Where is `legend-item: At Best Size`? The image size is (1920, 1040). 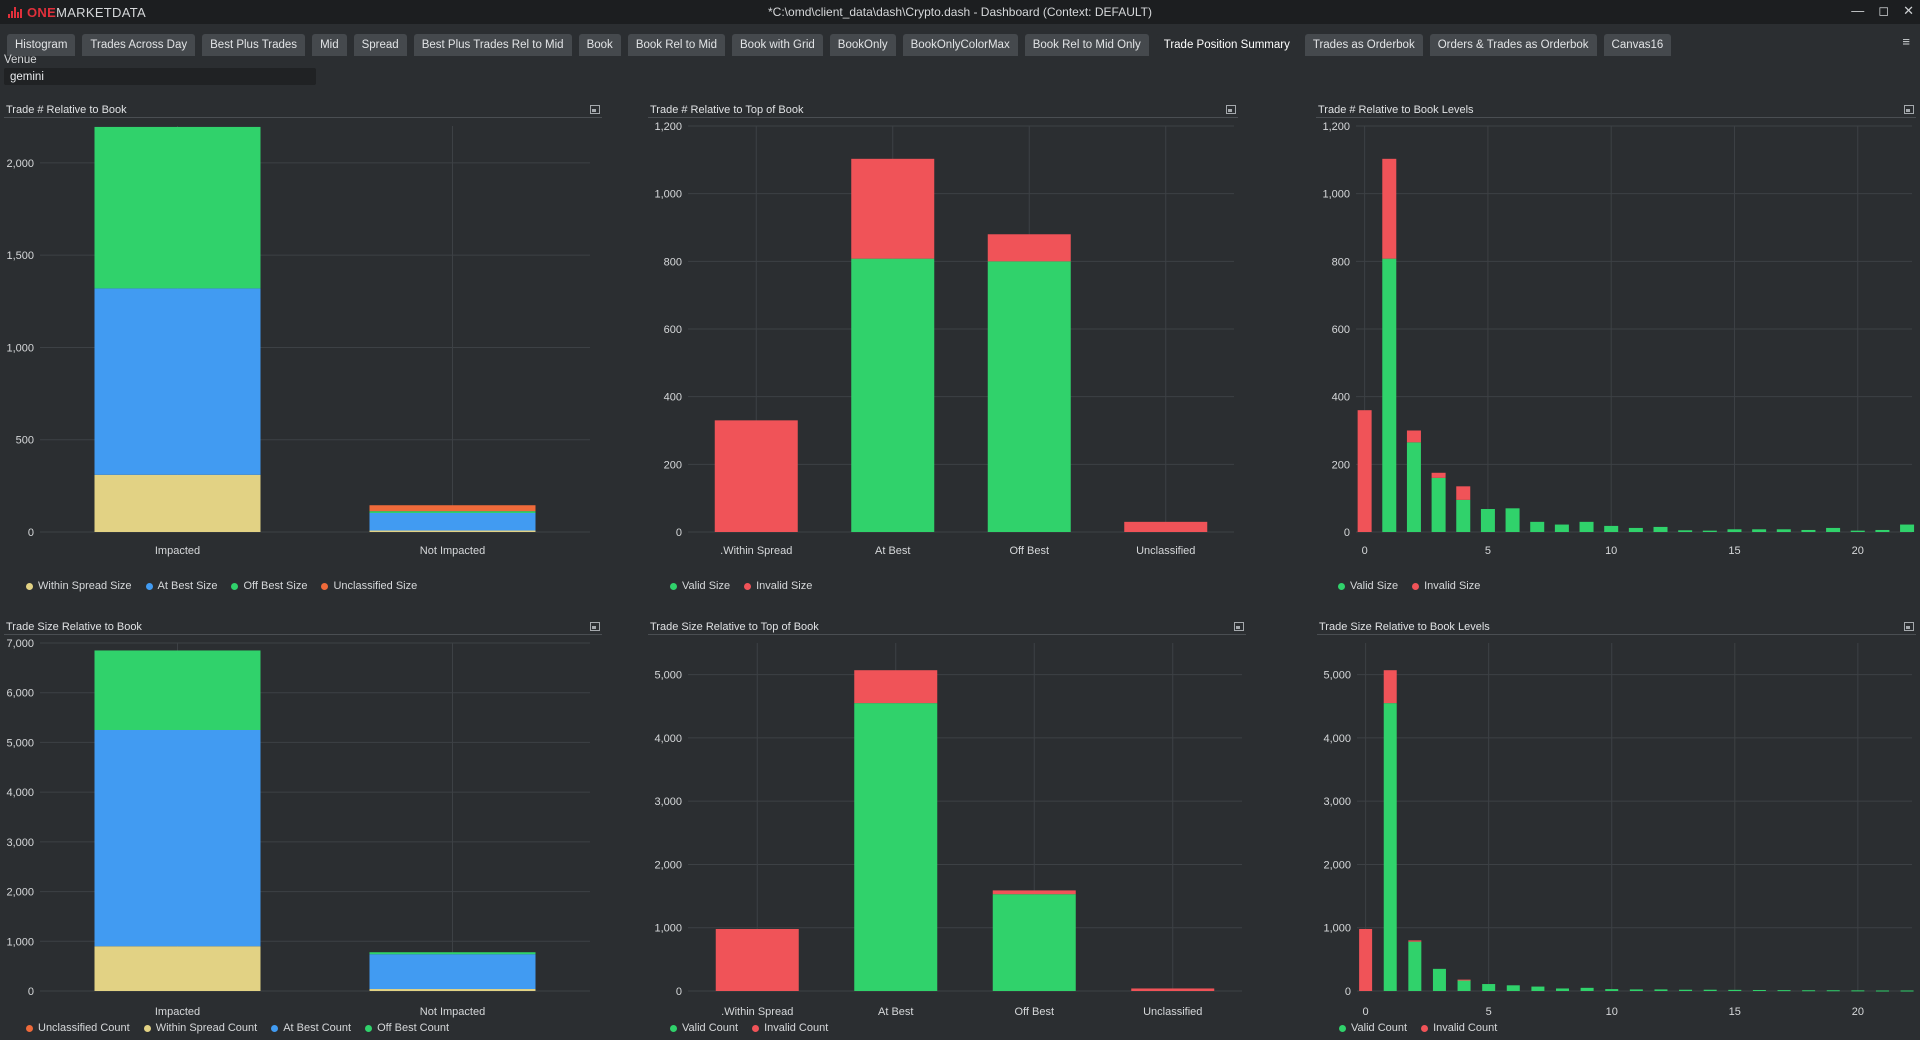
legend-item: At Best Size is located at coordinates (181, 586).